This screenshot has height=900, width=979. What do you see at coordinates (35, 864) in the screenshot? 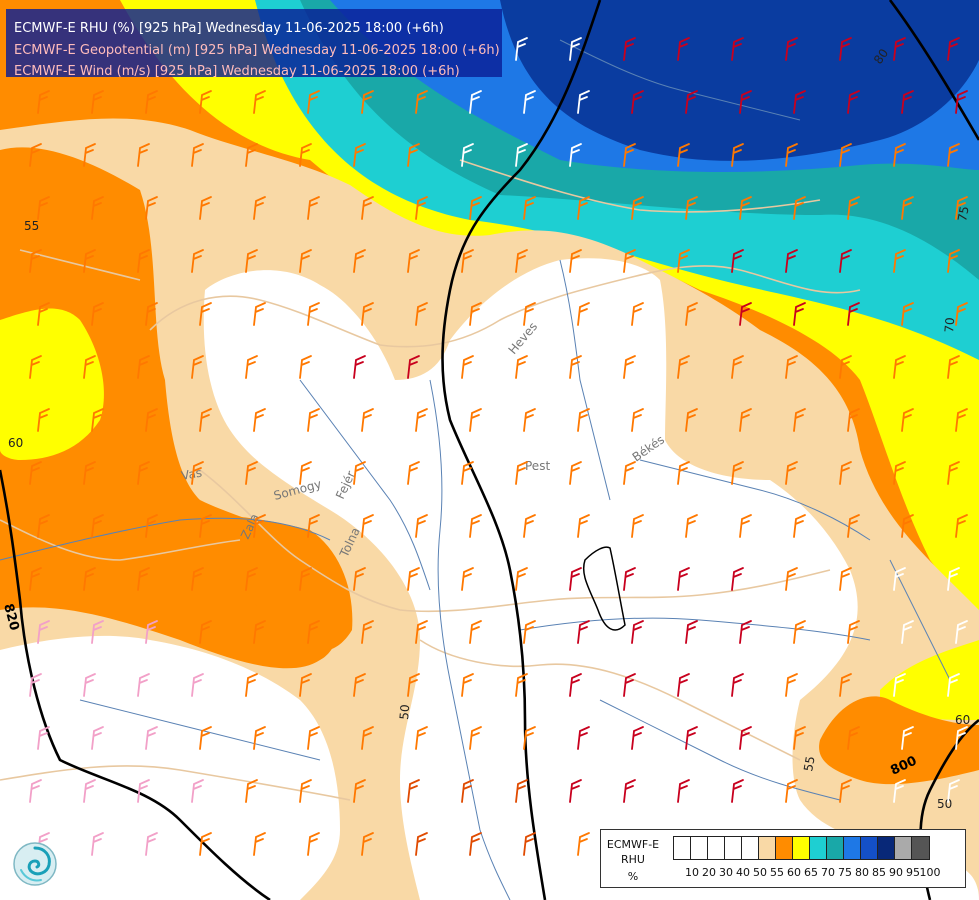
I see `ogimet-swirl-logo` at bounding box center [35, 864].